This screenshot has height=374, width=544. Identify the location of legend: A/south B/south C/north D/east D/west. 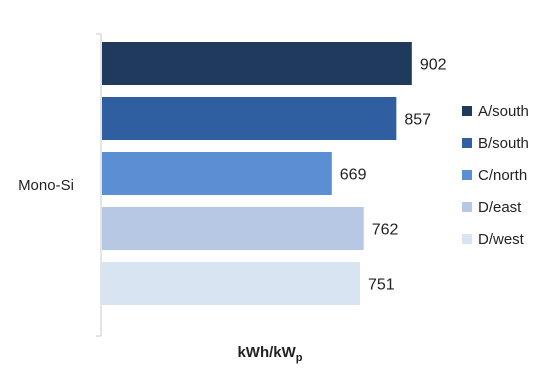
(495, 175).